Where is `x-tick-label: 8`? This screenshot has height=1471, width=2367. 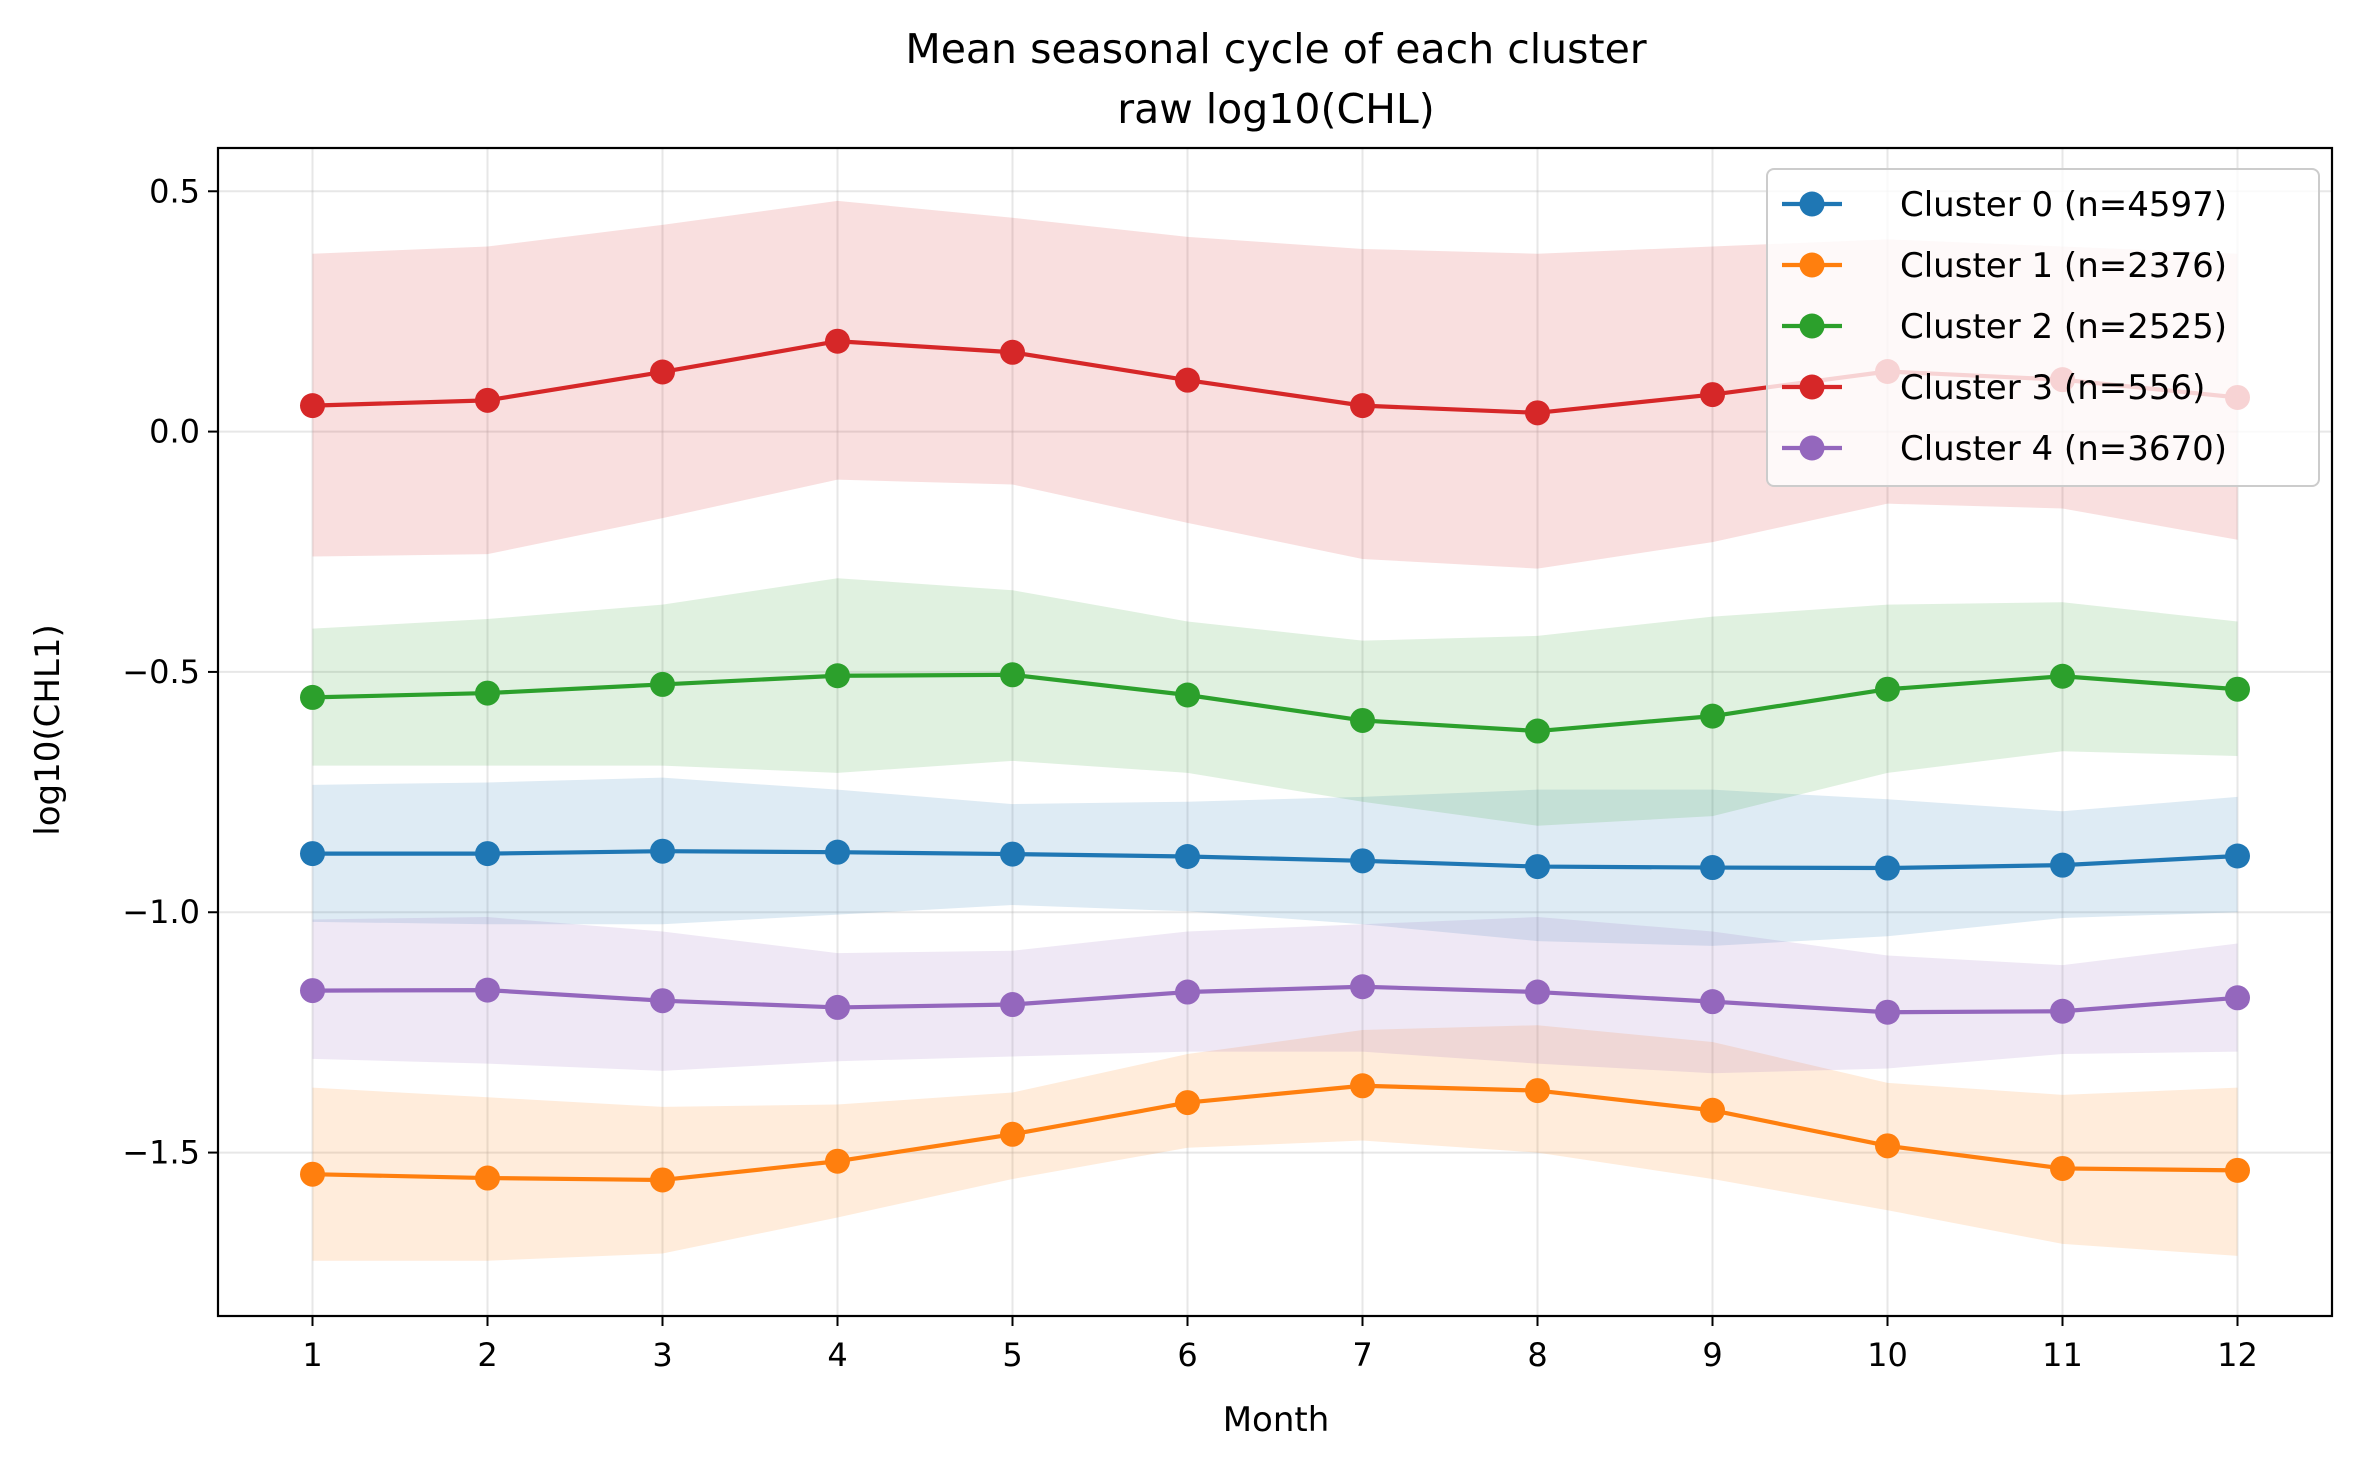 x-tick-label: 8 is located at coordinates (1537, 1355).